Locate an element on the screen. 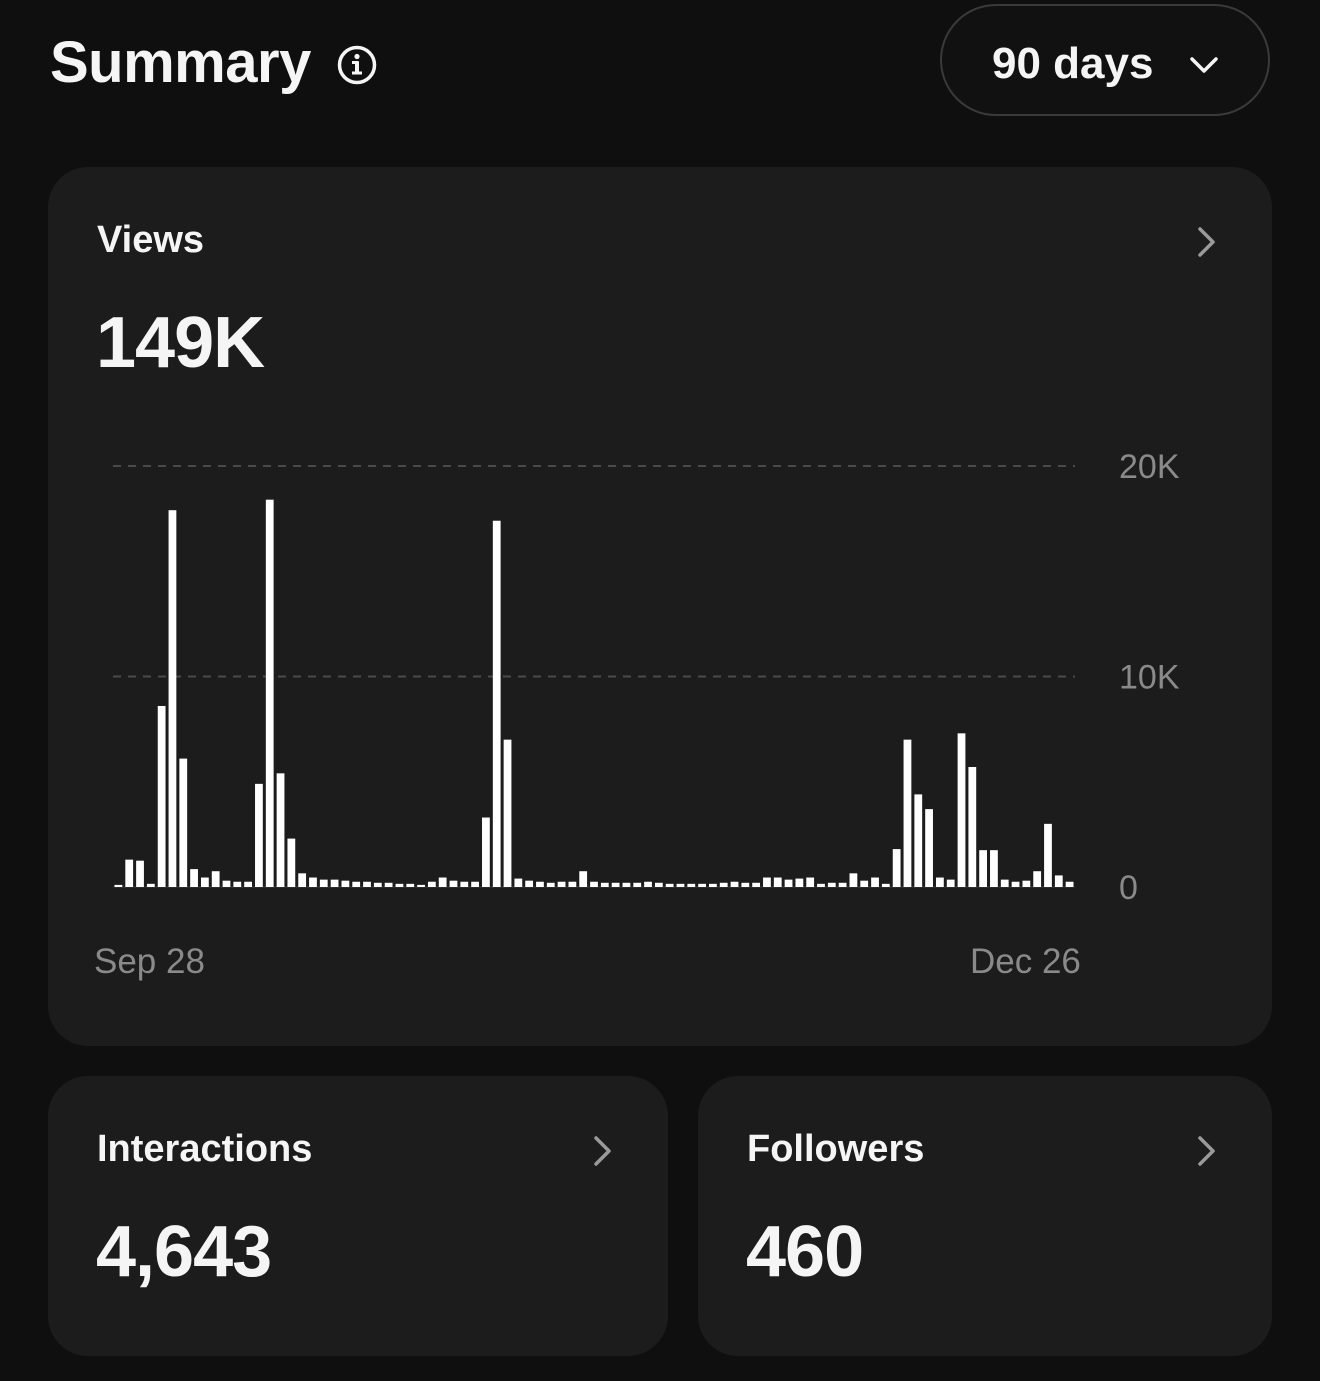 The height and width of the screenshot is (1381, 1320). views-value: 149K is located at coordinates (180, 343).